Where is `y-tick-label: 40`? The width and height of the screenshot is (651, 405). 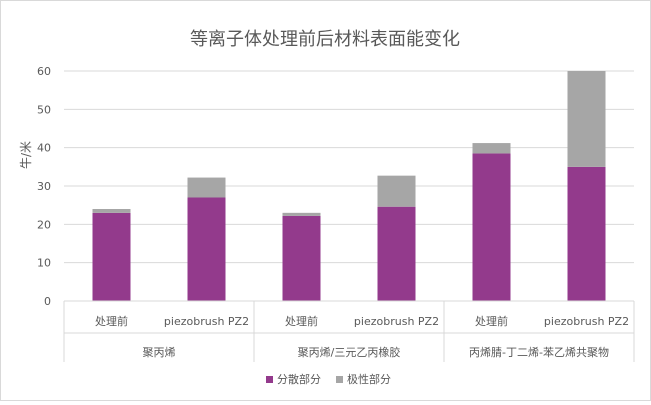
y-tick-label: 40 is located at coordinates (44, 148).